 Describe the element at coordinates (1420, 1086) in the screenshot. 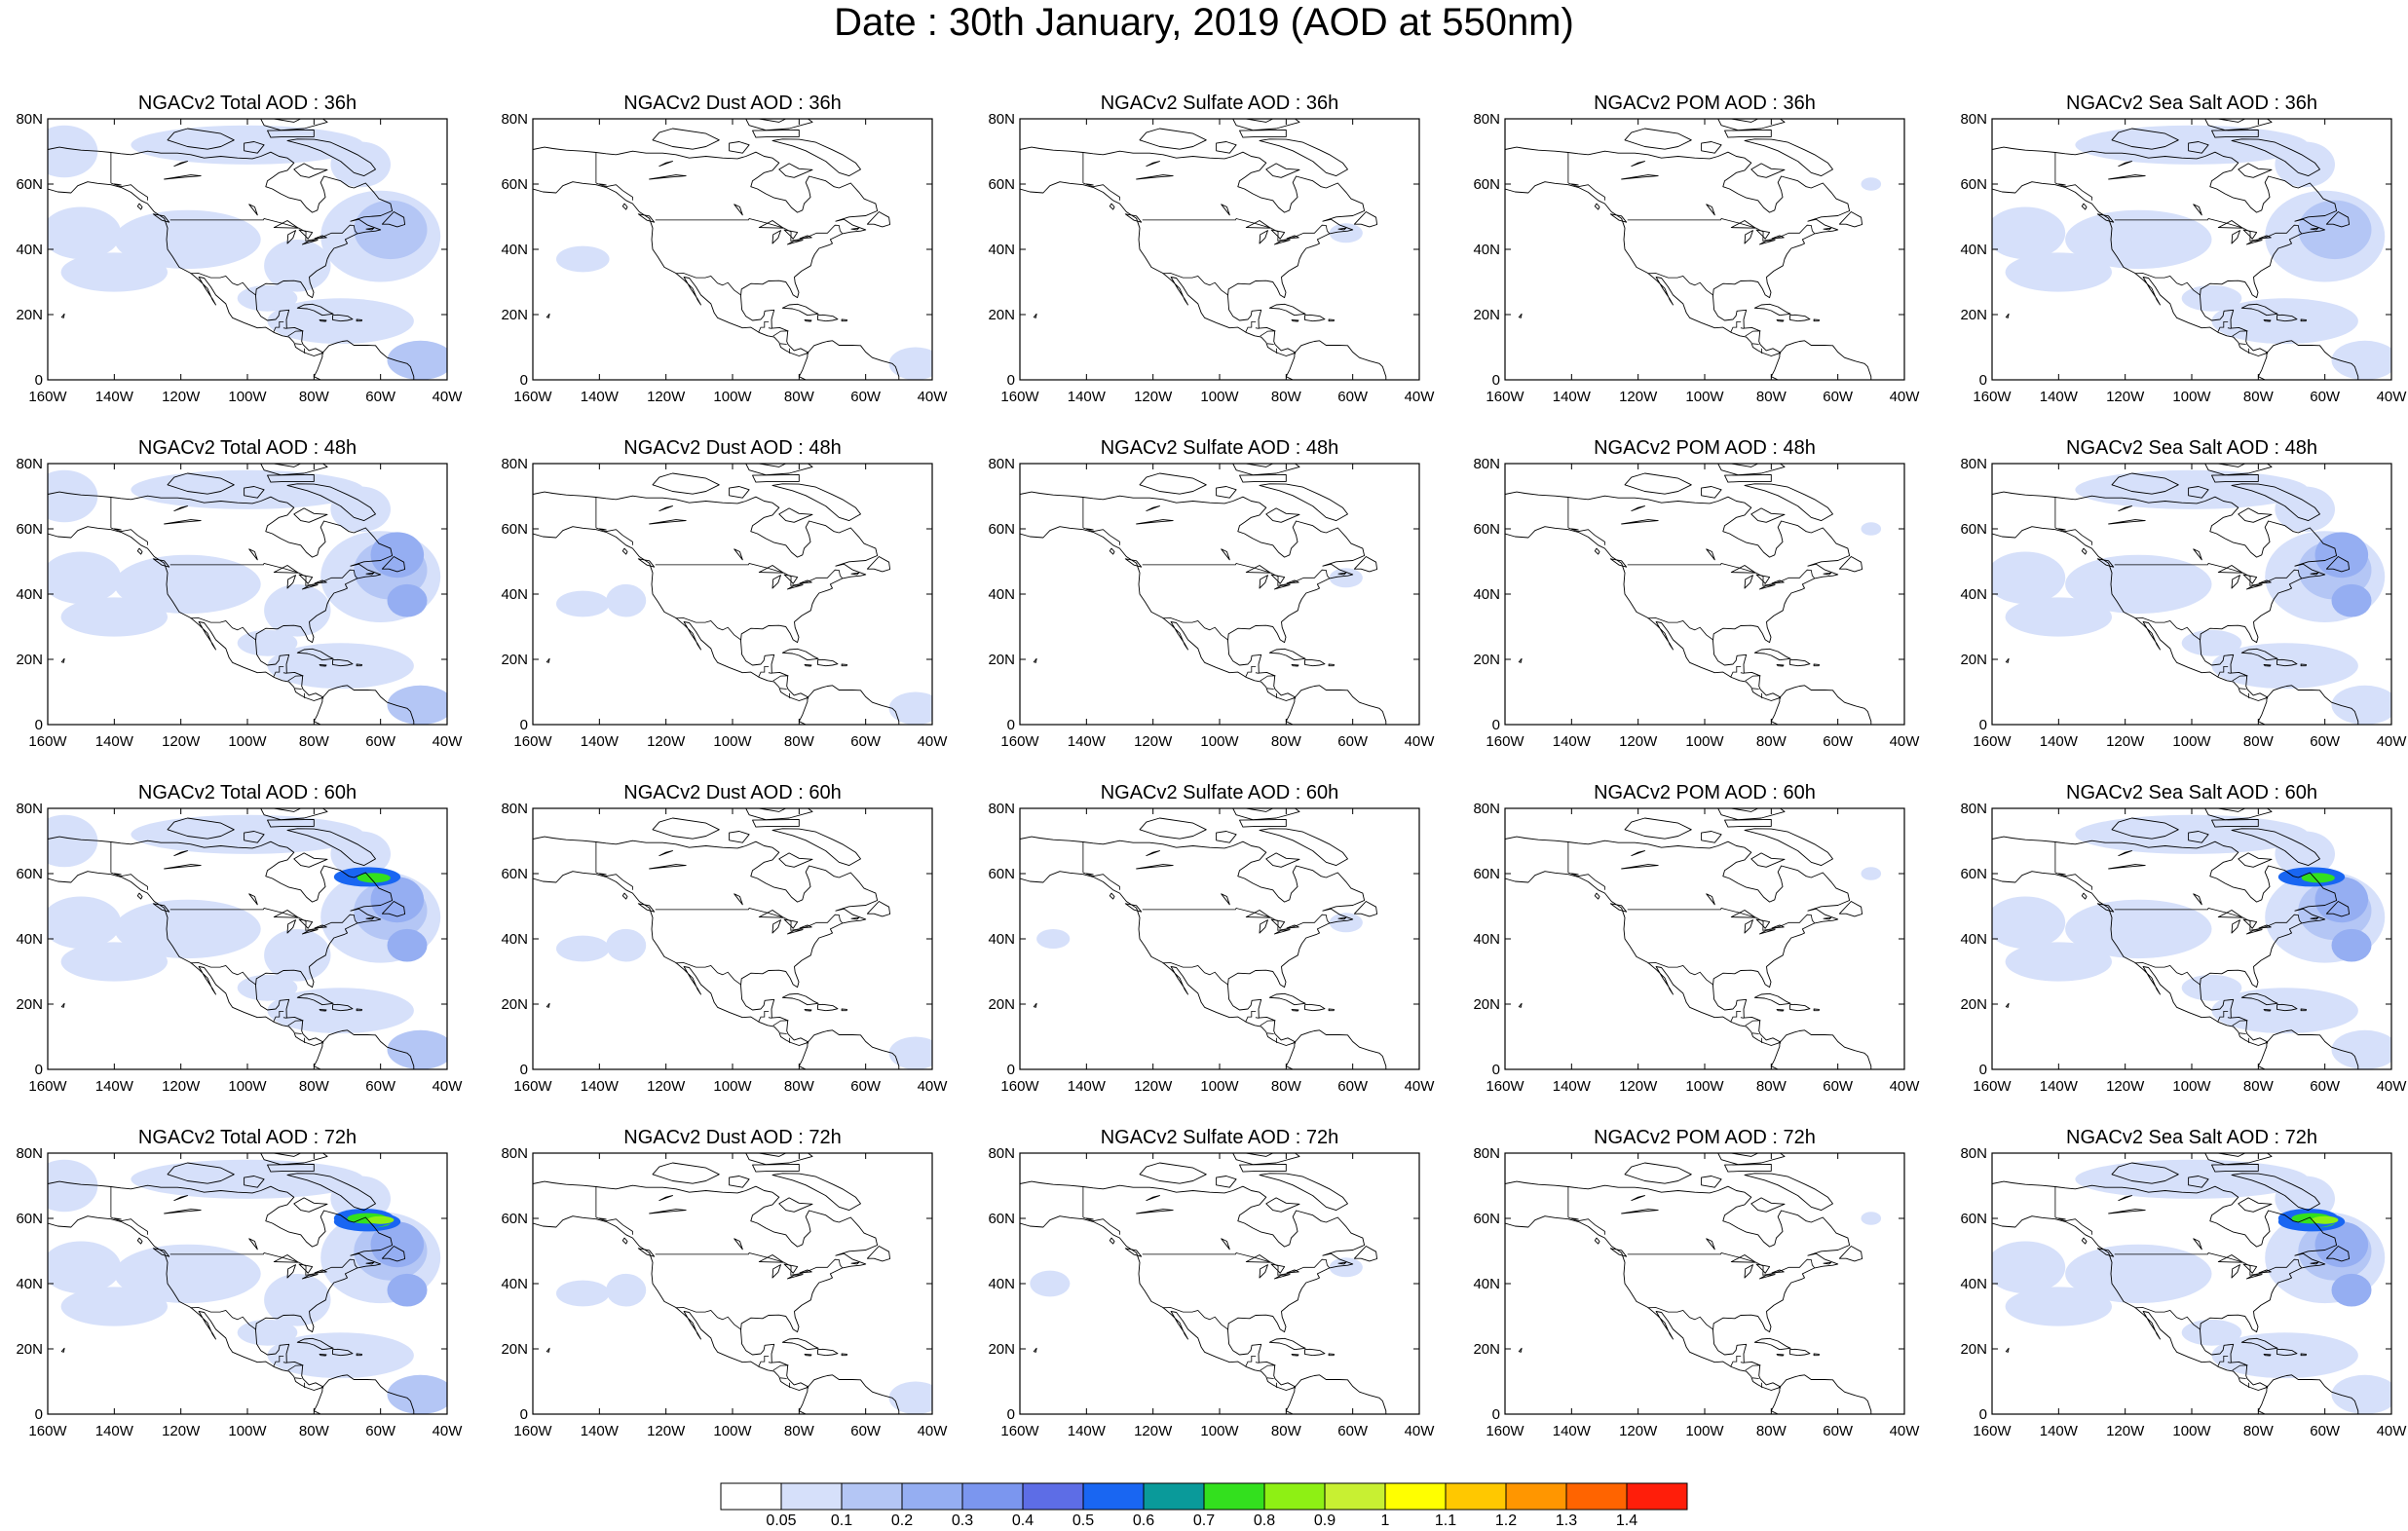

I see `x-tick-label: 40W` at that location.